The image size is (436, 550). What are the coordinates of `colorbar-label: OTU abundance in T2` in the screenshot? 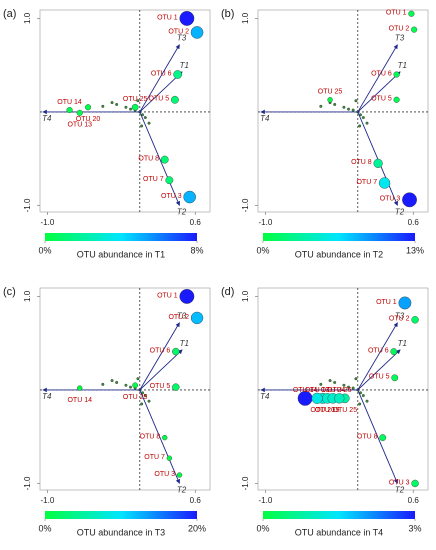 It's located at (339, 254).